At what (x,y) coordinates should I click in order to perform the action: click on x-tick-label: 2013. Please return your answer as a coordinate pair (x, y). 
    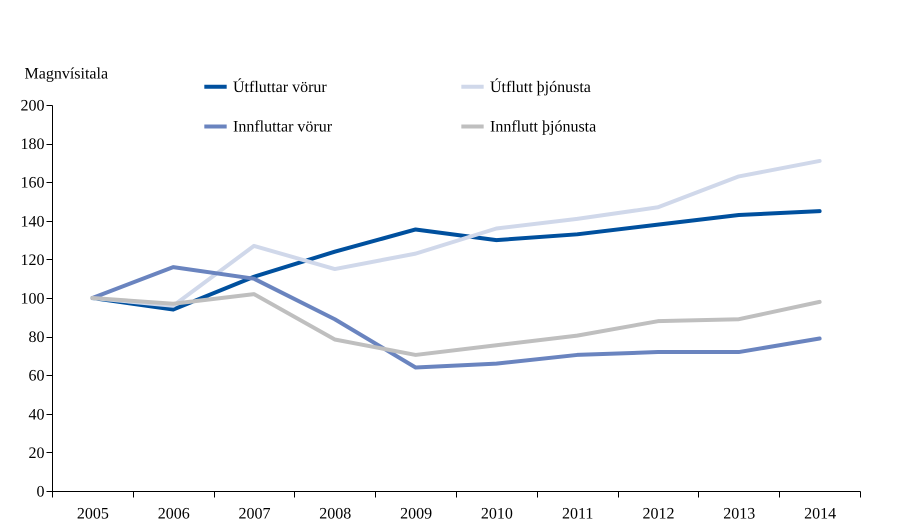
    Looking at the image, I should click on (739, 514).